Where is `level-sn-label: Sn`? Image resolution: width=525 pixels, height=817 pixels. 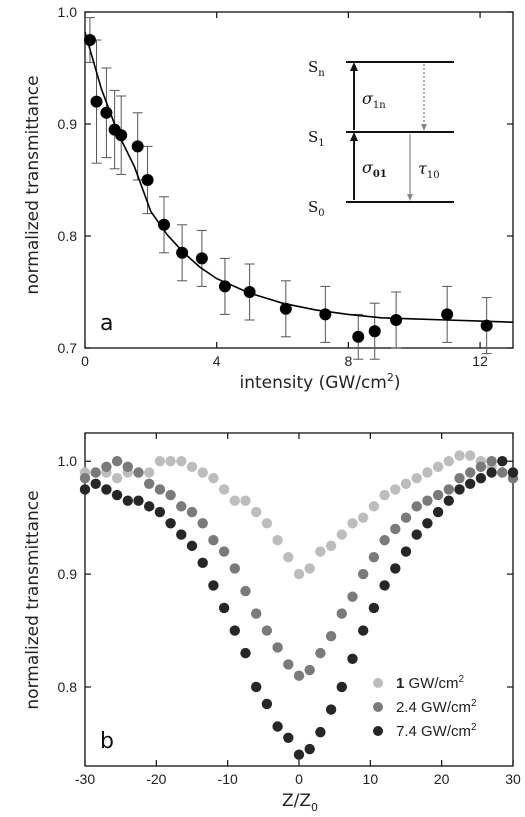
level-sn-label: Sn is located at coordinates (316, 68).